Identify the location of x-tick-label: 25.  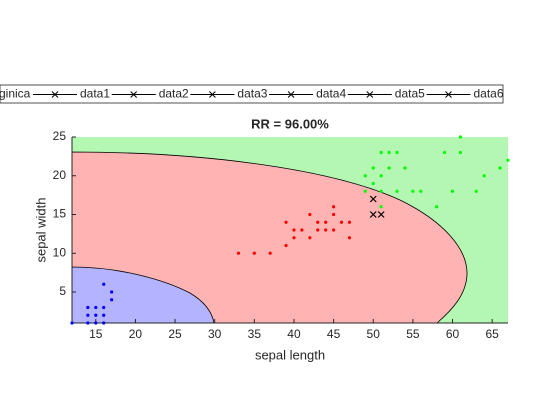
(175, 334).